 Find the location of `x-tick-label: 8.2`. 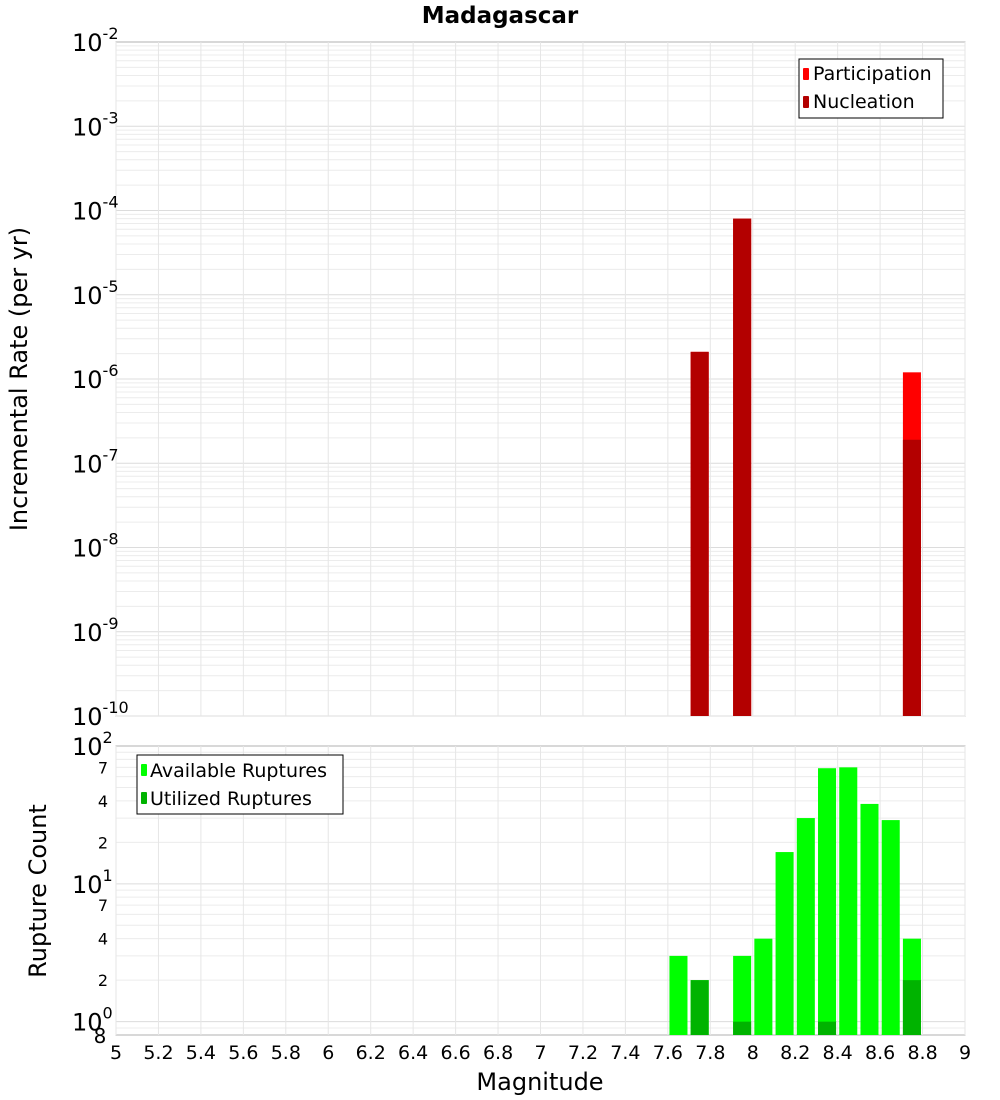

x-tick-label: 8.2 is located at coordinates (795, 1053).